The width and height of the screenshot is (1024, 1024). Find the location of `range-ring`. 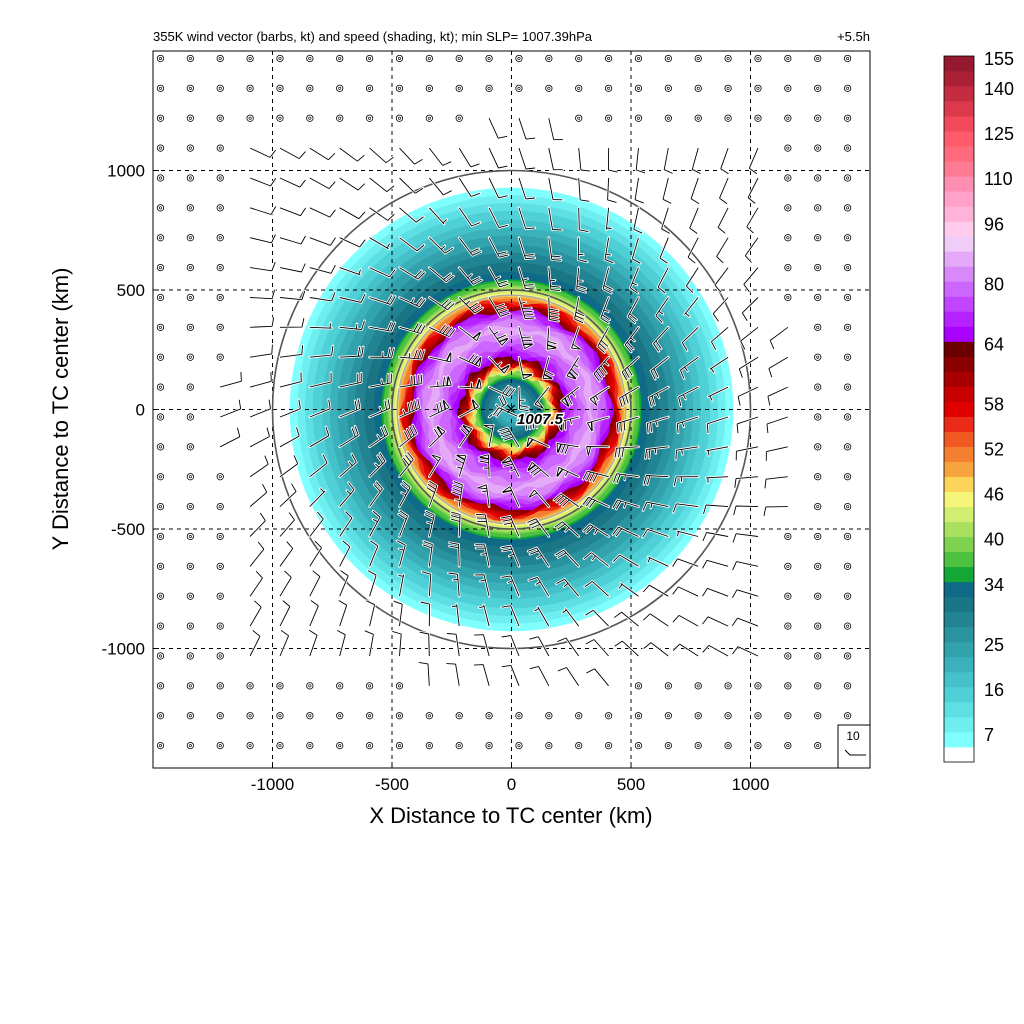

range-ring is located at coordinates (511, 409).